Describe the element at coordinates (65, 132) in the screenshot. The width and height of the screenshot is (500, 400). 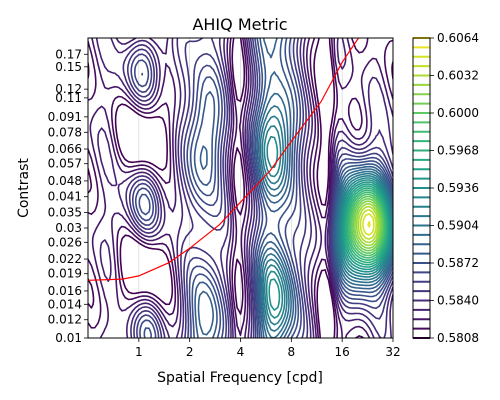
I see `y-tick-label: 0.078` at that location.